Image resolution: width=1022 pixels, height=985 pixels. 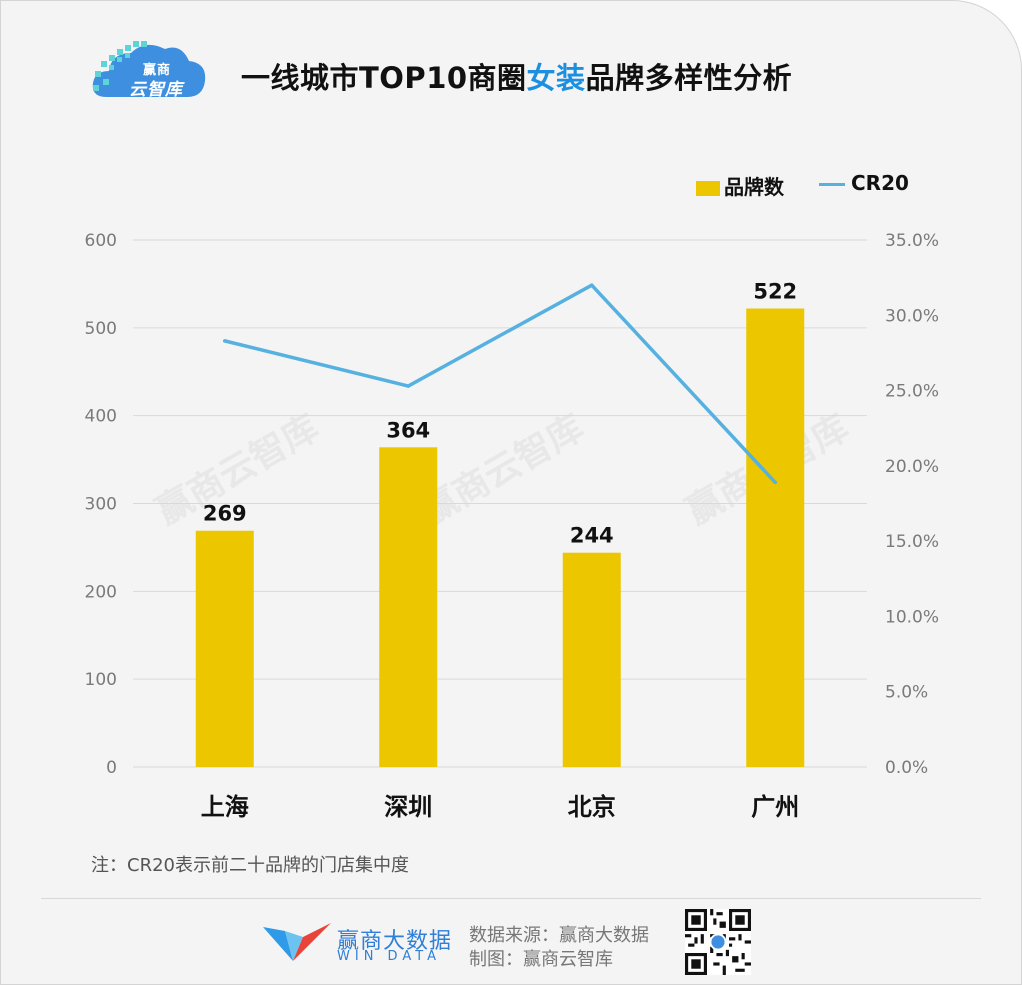 I want to click on y-left-tick-label: 500, so click(x=101, y=329).